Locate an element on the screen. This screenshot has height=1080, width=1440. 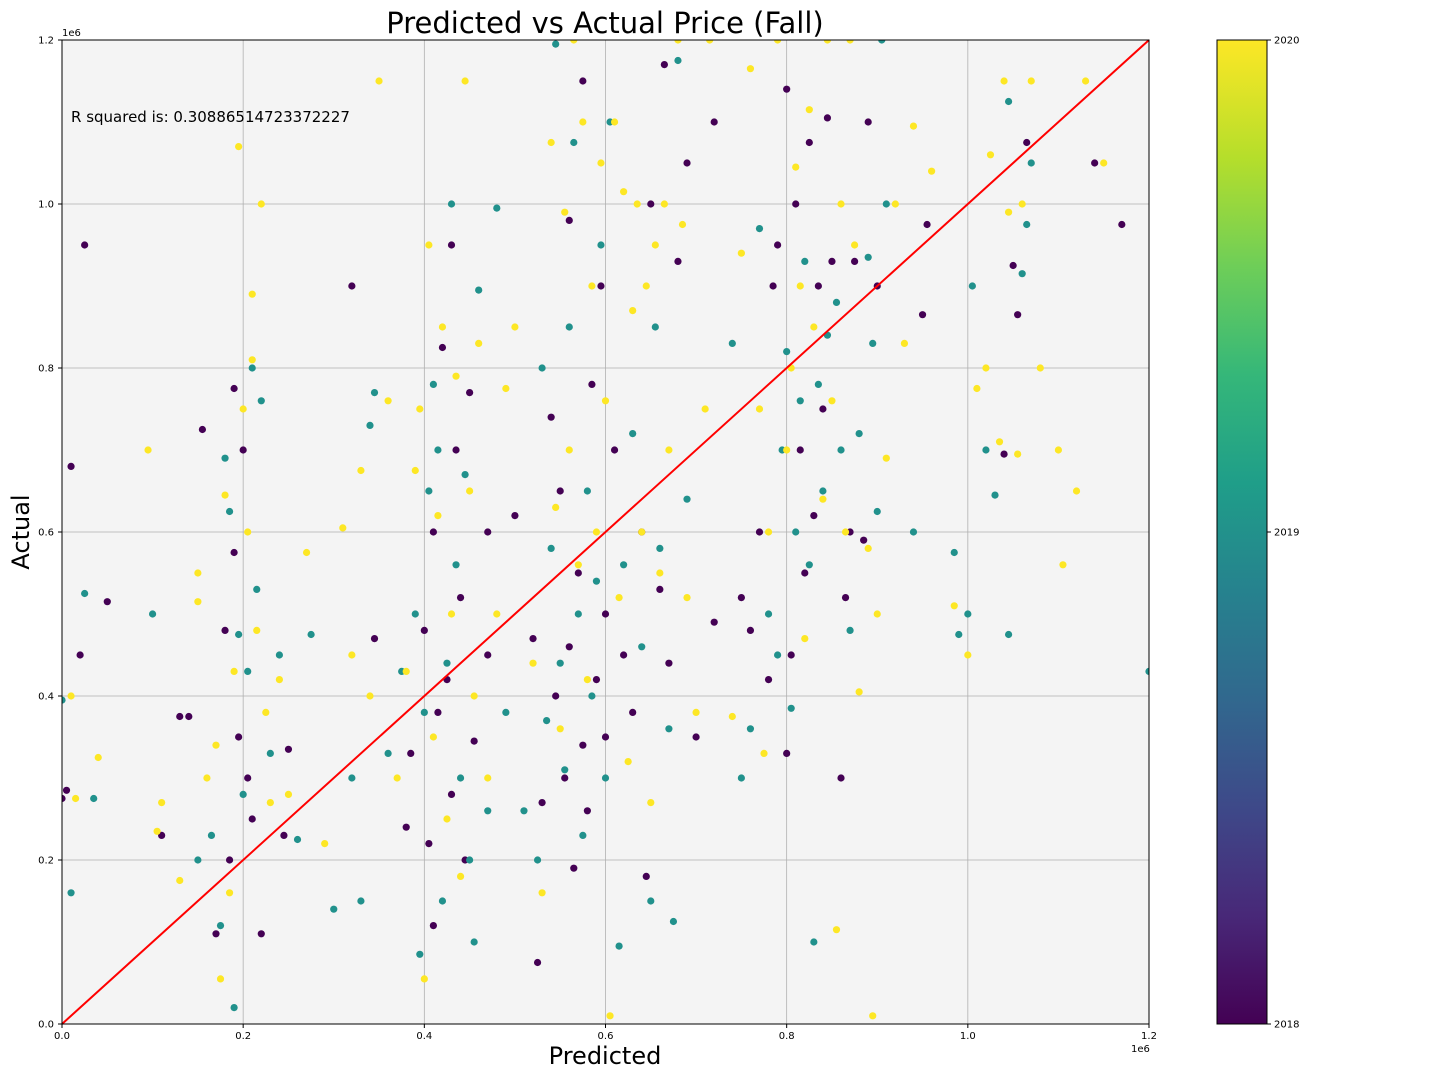
x-tick-label: 1.2 is located at coordinates (1149, 1036).